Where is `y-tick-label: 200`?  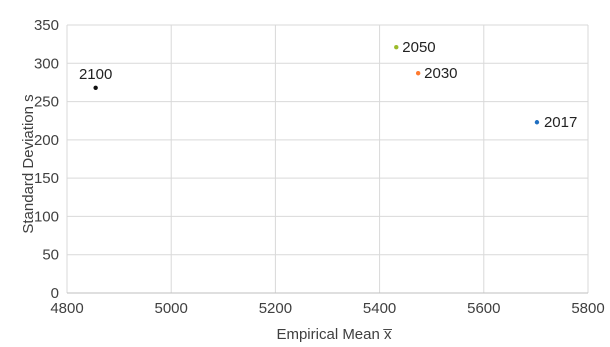 y-tick-label: 200 is located at coordinates (46, 140).